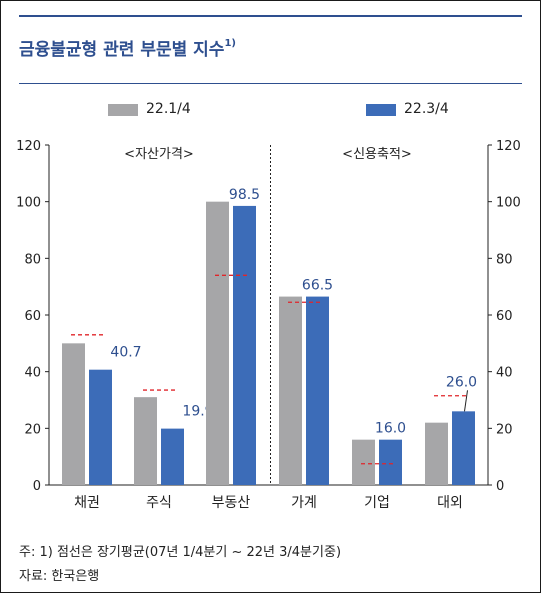 Image resolution: width=541 pixels, height=593 pixels. I want to click on y-tick-label-left: 60, so click(32, 316).